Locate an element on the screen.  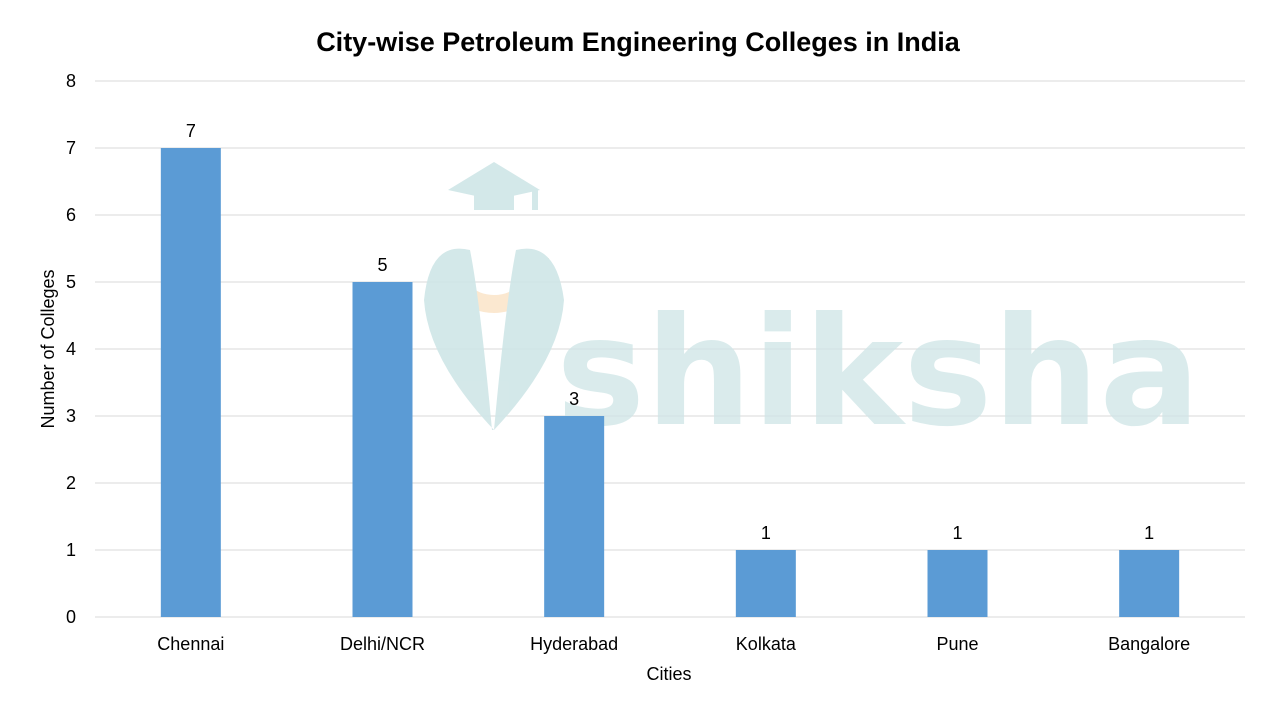
x-tick-label: Kolkata is located at coordinates (766, 644).